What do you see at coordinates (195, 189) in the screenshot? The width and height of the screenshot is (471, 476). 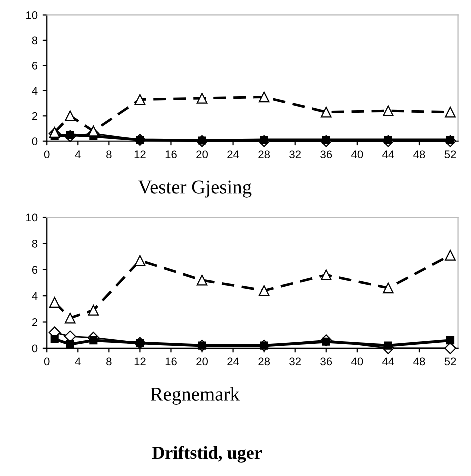 I see `x-axis-title: Vester Gjesing` at bounding box center [195, 189].